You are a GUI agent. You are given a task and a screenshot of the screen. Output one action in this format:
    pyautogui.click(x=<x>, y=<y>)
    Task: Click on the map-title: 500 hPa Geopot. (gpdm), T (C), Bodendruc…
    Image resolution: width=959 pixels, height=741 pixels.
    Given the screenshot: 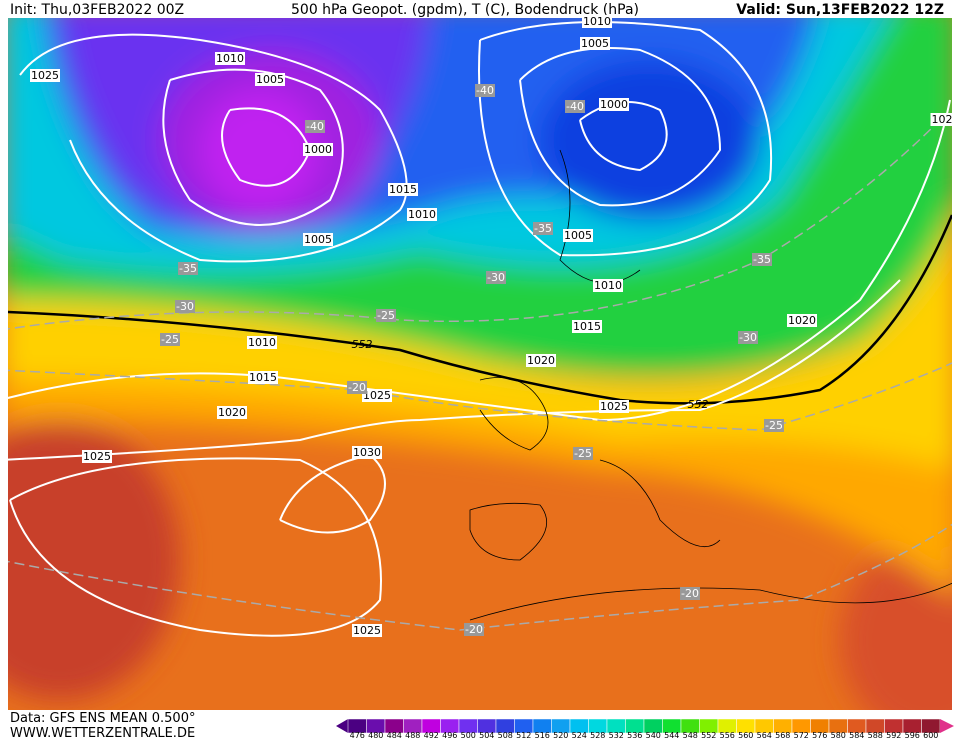 What is the action you would take?
    pyautogui.click(x=465, y=10)
    